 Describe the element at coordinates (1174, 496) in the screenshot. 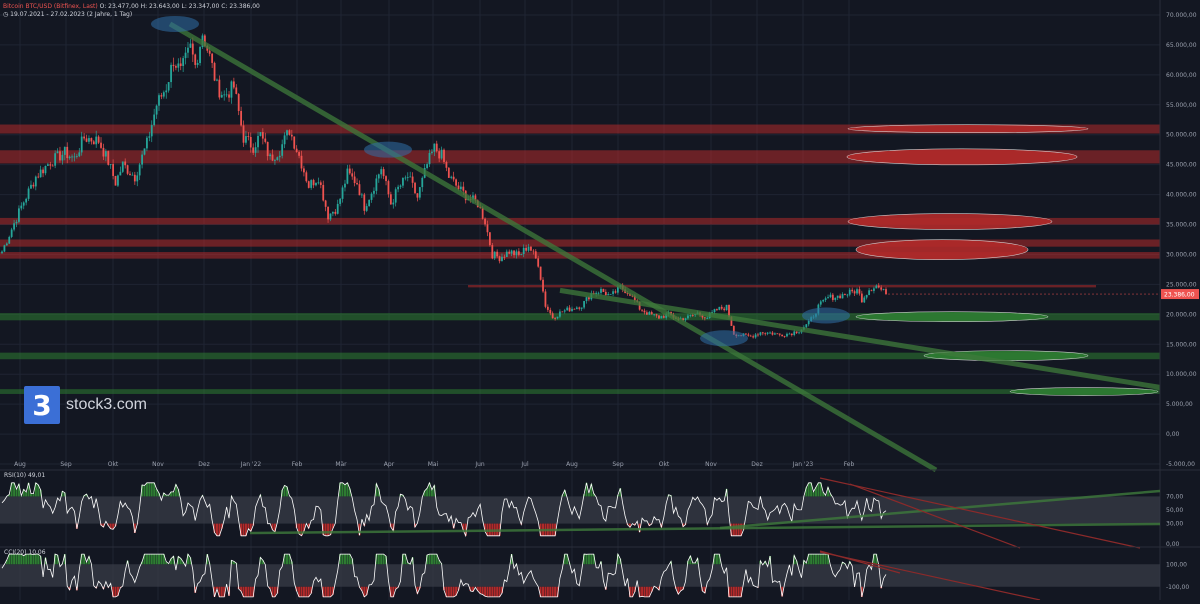

I see `oscillator-tick-label: 70,00` at that location.